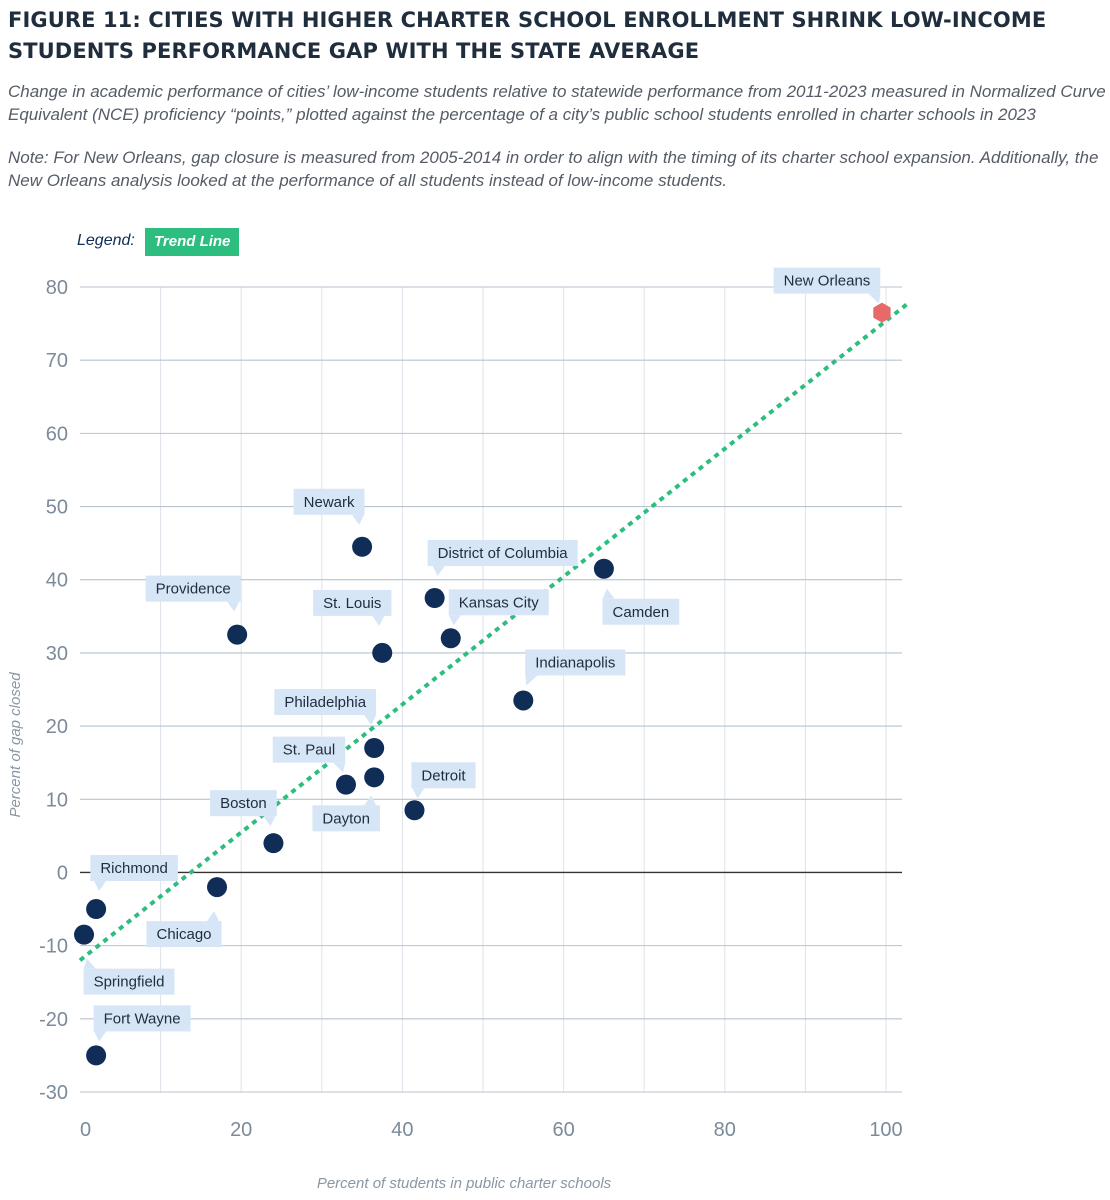 The image size is (1110, 1200). I want to click on point-label-text: St. Louis, so click(352, 603).